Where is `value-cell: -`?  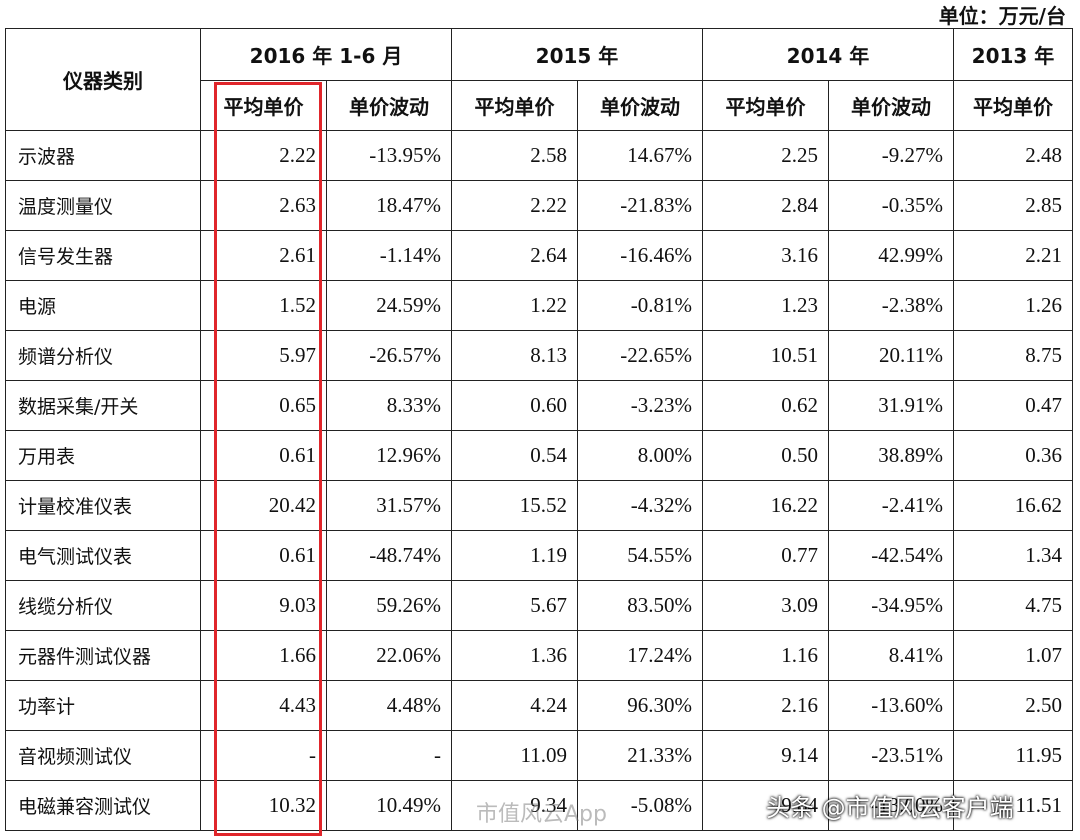
value-cell: - is located at coordinates (389, 755).